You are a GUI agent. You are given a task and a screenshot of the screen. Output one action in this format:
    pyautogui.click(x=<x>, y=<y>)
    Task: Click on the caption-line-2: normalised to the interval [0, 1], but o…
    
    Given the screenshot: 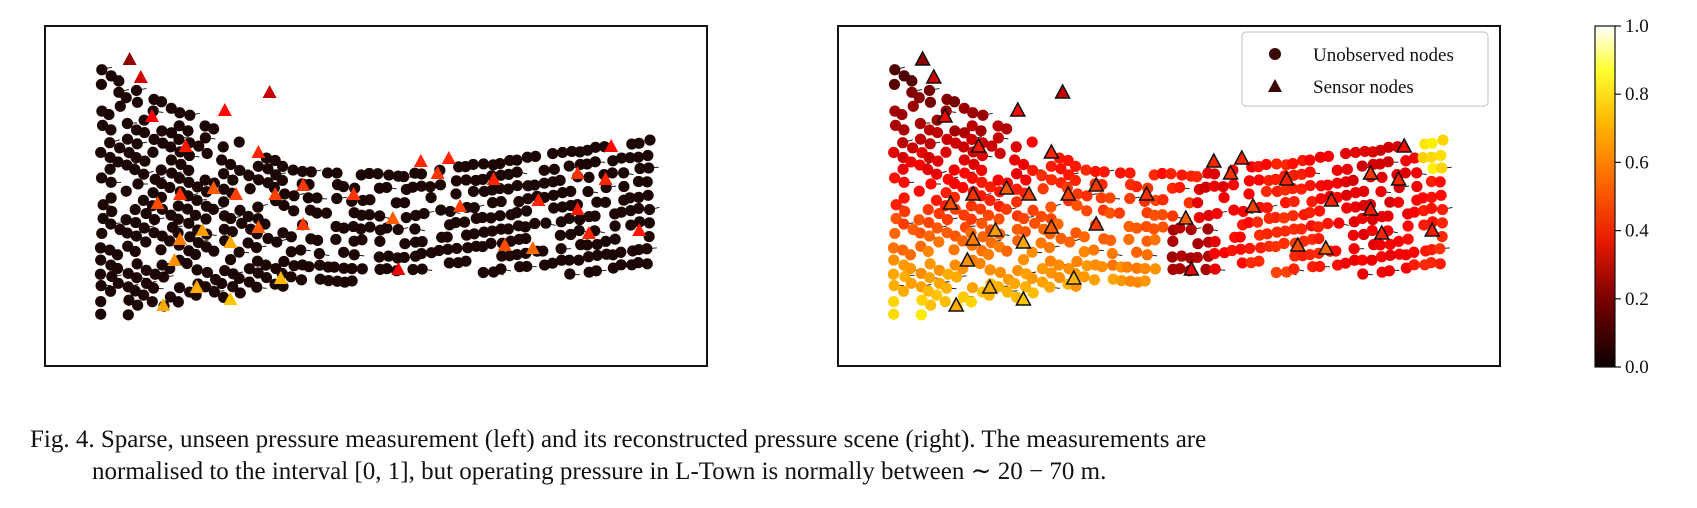 What is the action you would take?
    pyautogui.click(x=599, y=471)
    